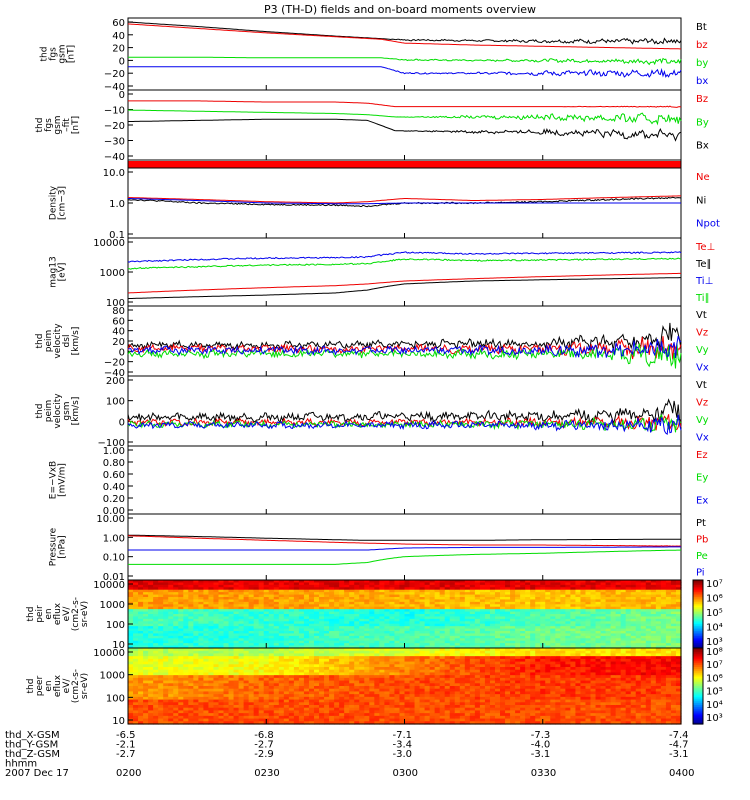  I want to click on series-line-Pt, so click(404, 537).